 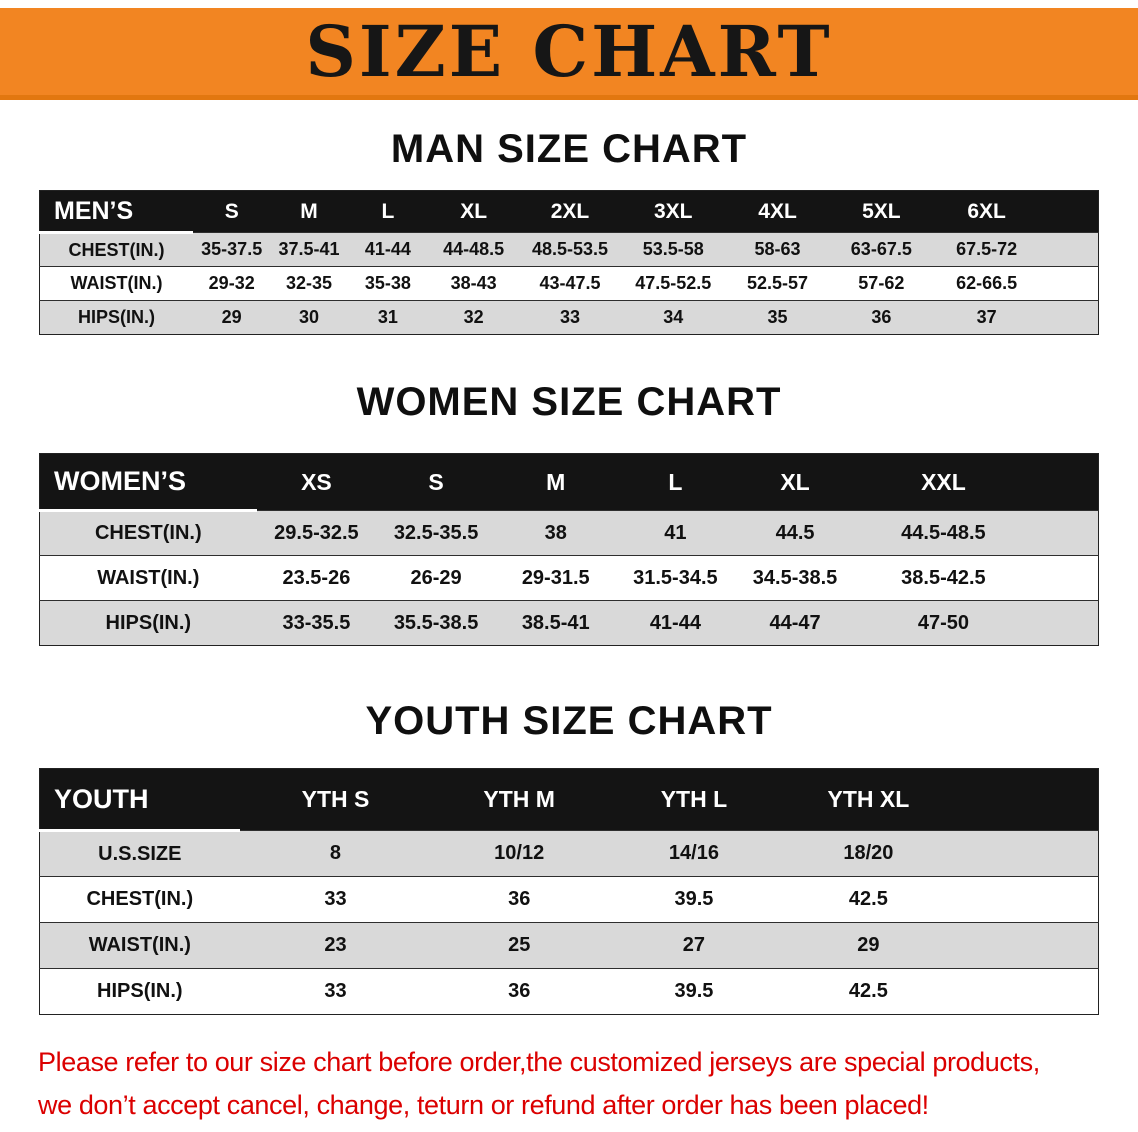 What do you see at coordinates (795, 577) in the screenshot?
I see `size-value: 34.5-38.5` at bounding box center [795, 577].